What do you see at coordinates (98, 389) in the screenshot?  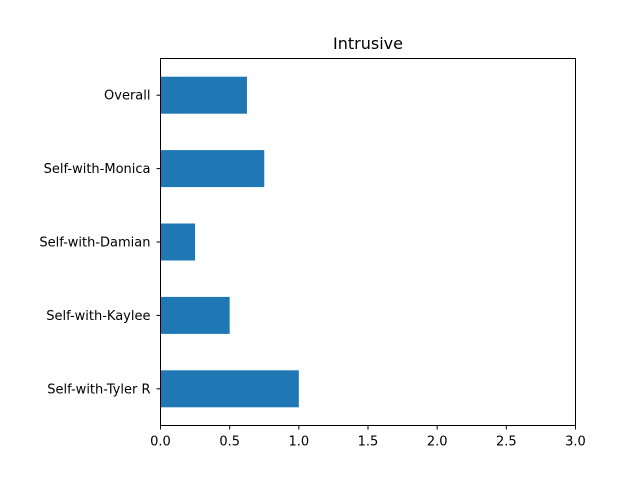 I see `y-tick-label: Self-with-Tyler R` at bounding box center [98, 389].